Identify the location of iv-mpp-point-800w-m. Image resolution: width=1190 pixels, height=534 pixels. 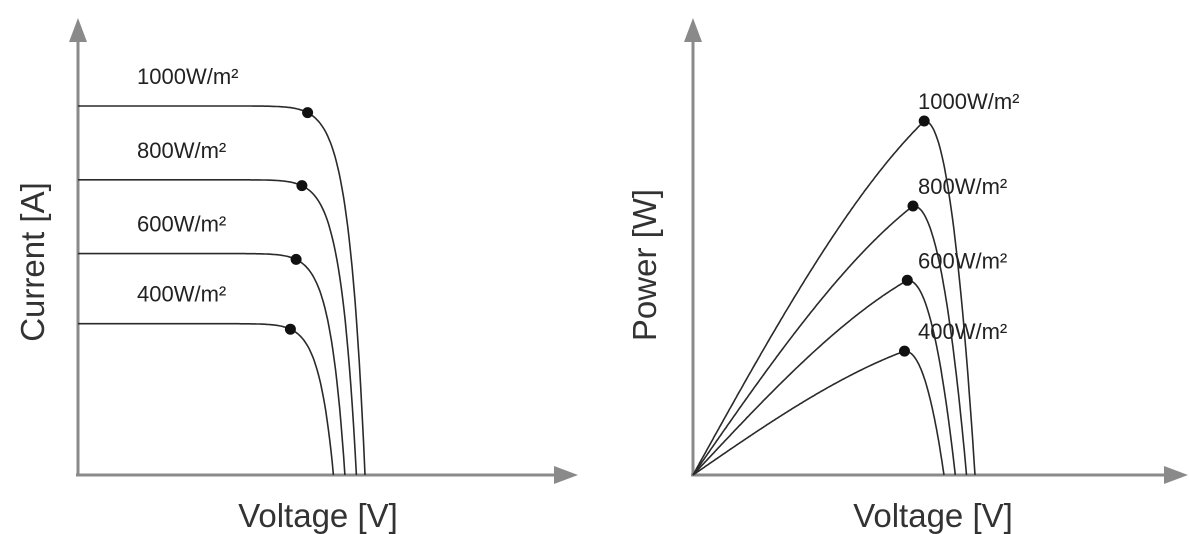
(302, 186).